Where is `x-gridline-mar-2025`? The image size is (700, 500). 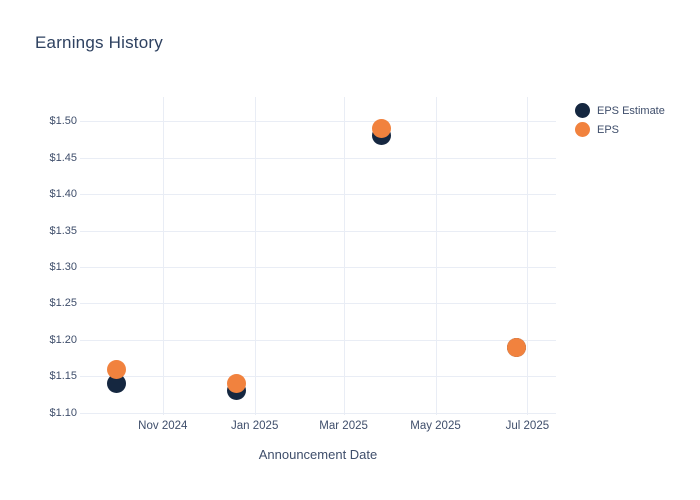
x-gridline-mar-2025 is located at coordinates (344, 256).